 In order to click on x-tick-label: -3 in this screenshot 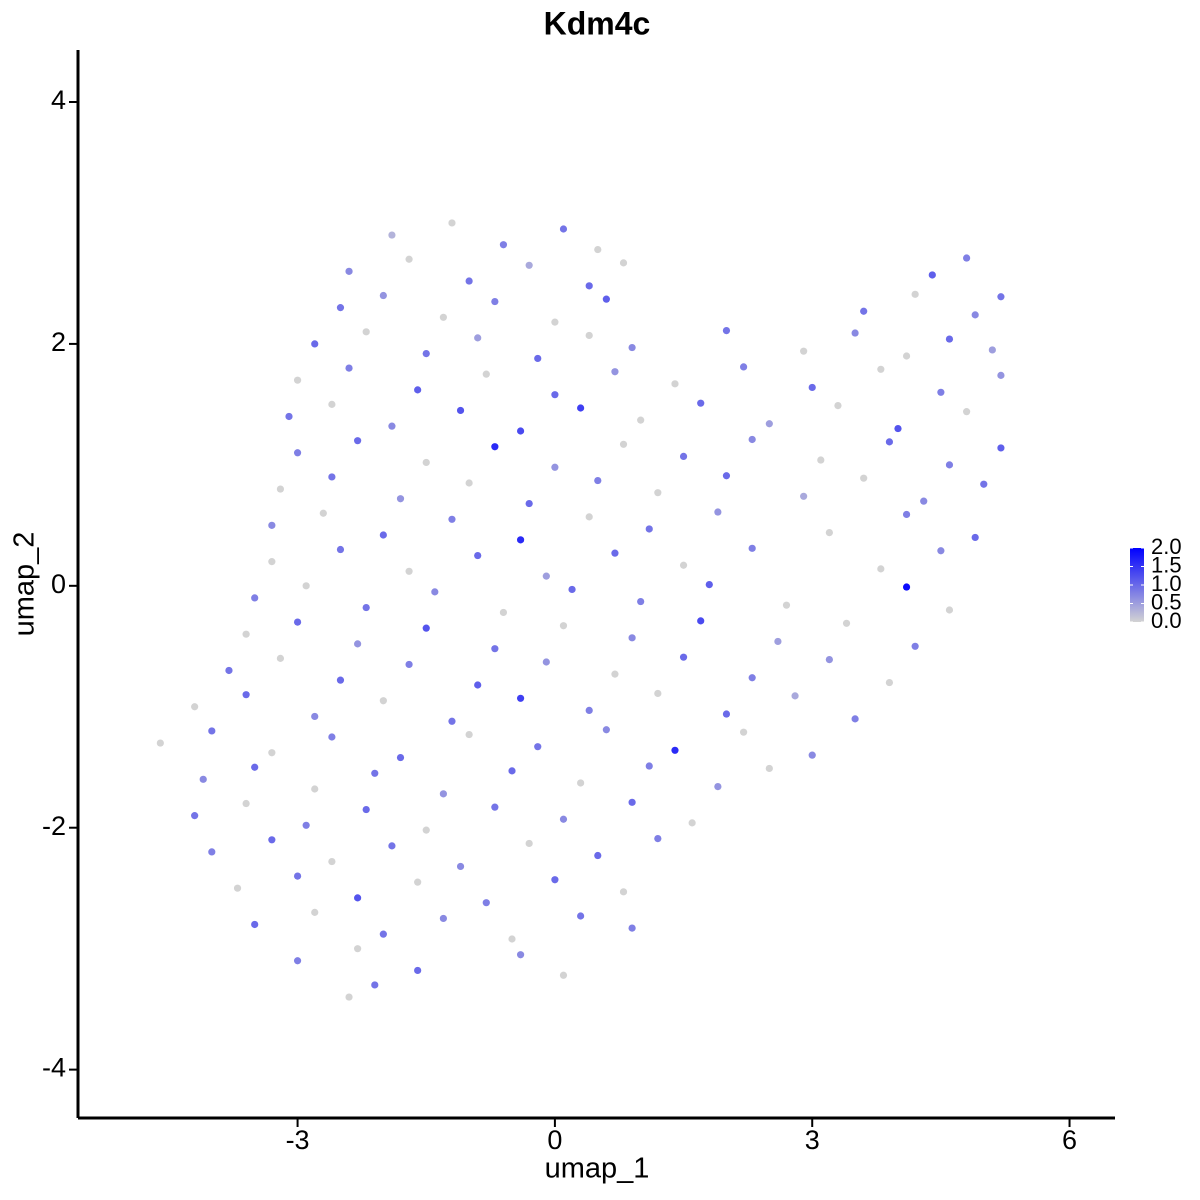, I will do `click(298, 1140)`.